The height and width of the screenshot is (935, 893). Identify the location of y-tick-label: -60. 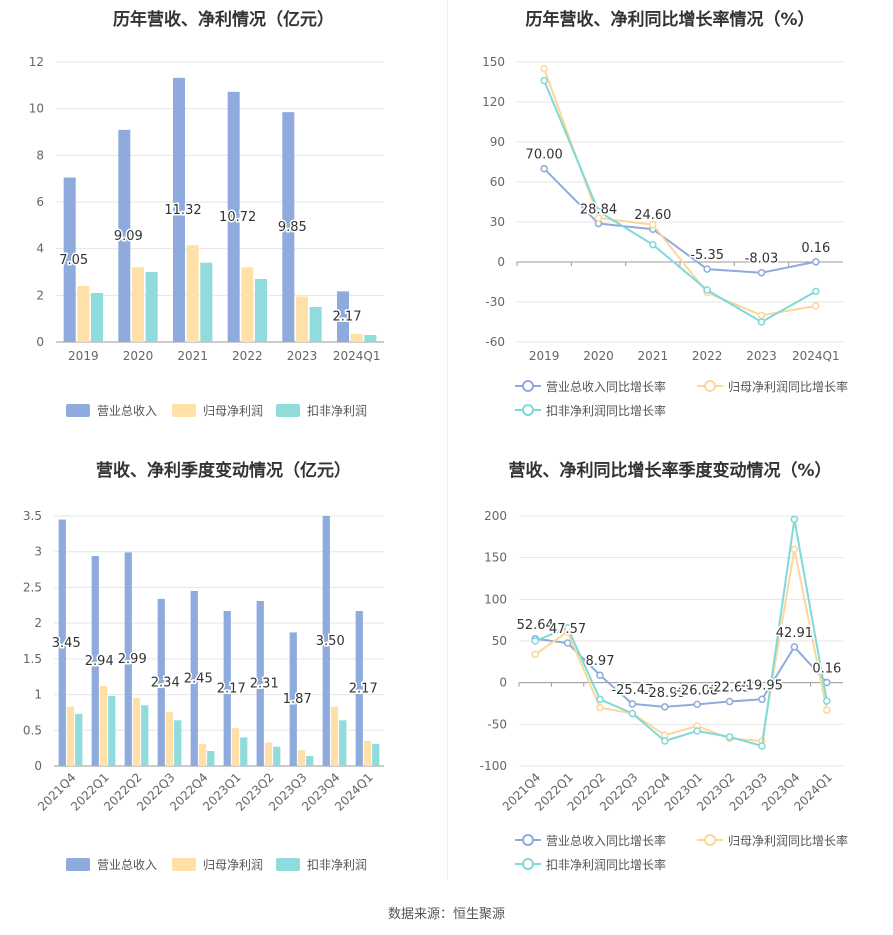
(495, 342).